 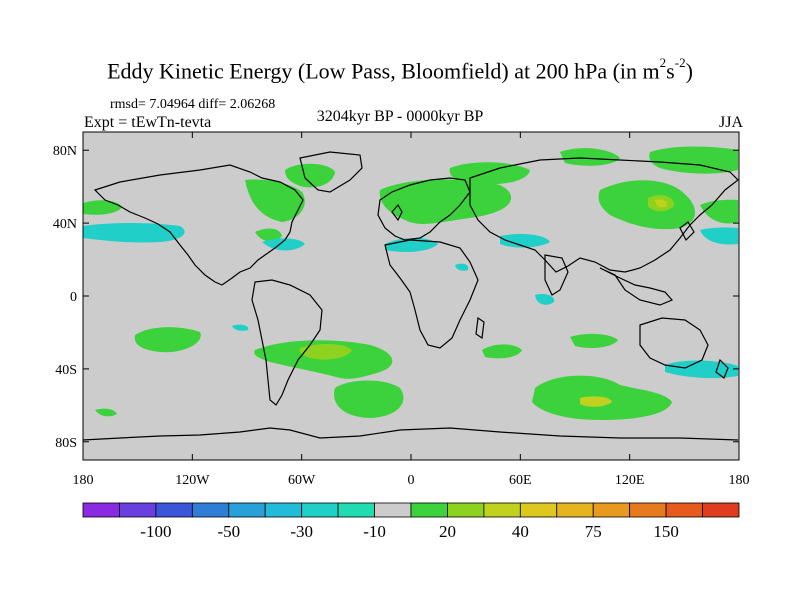 What do you see at coordinates (374, 531) in the screenshot?
I see `colorbar-label: -10` at bounding box center [374, 531].